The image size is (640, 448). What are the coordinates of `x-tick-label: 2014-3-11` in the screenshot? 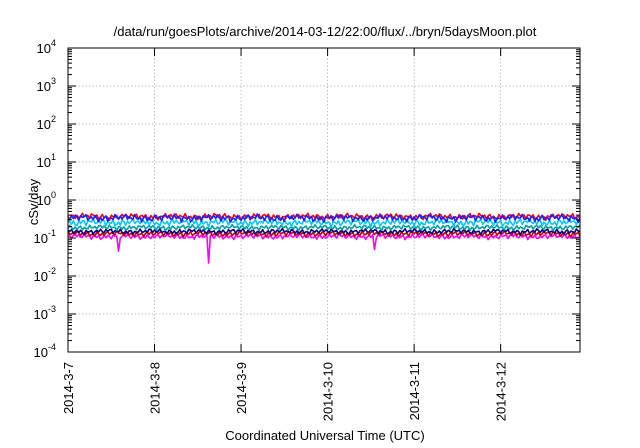 It's located at (414, 391).